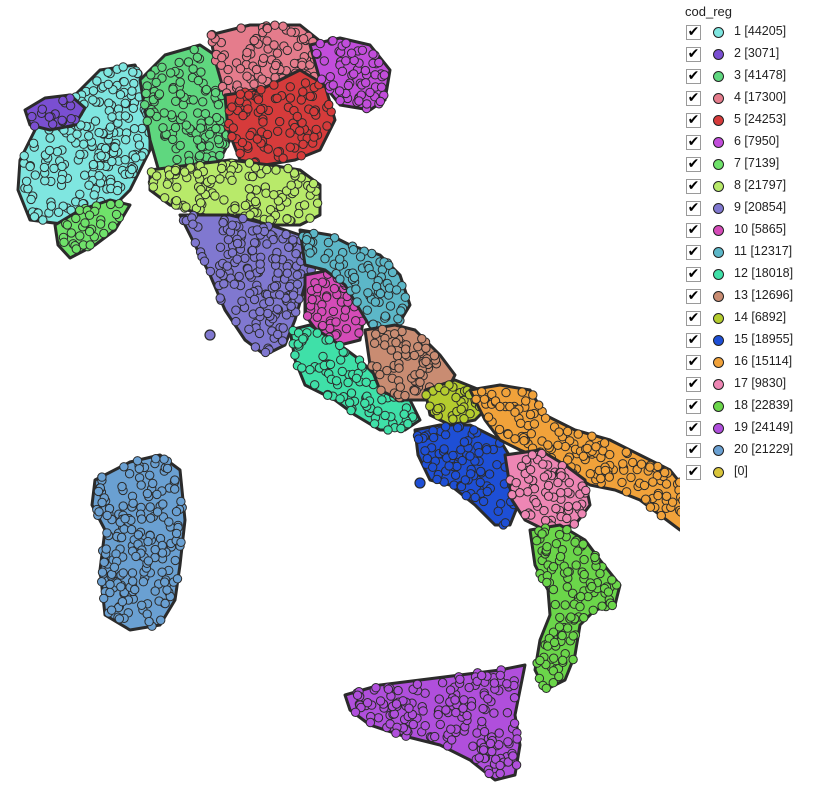  Describe the element at coordinates (757, 209) in the screenshot. I see `legend-item: ✔ 9 [20854]` at that location.